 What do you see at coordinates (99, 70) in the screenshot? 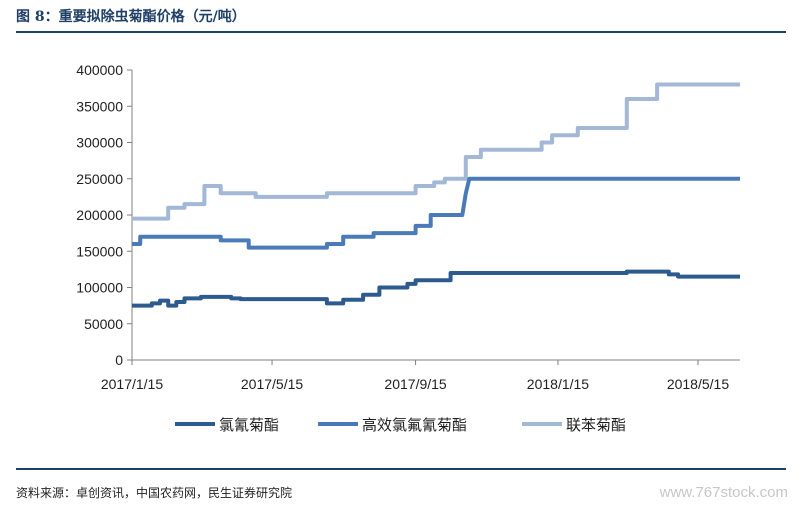
I see `y-tick-label: 400000` at bounding box center [99, 70].